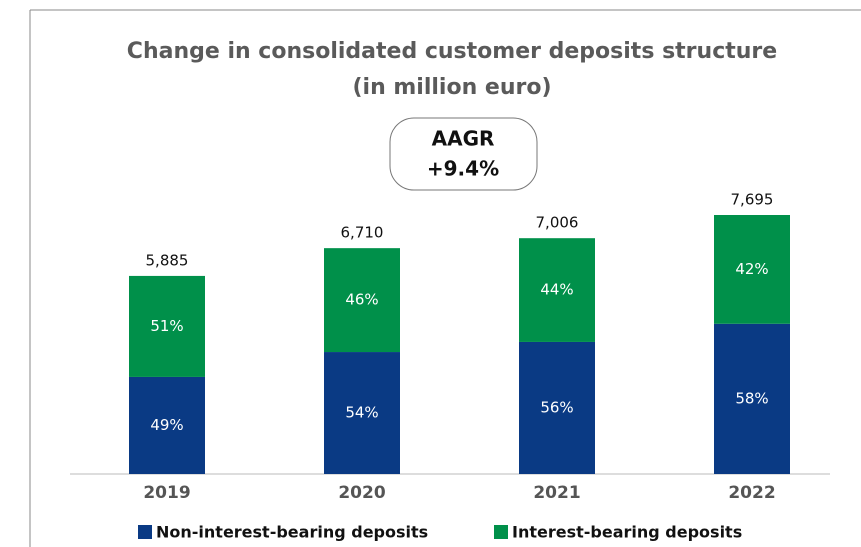  Describe the element at coordinates (556, 493) in the screenshot. I see `x-tick-label: 2021` at that location.